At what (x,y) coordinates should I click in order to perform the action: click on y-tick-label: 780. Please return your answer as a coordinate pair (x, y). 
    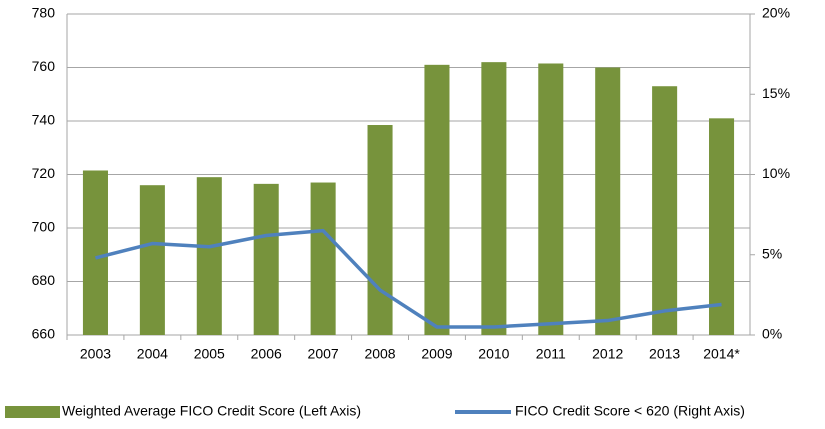
    Looking at the image, I should click on (44, 13).